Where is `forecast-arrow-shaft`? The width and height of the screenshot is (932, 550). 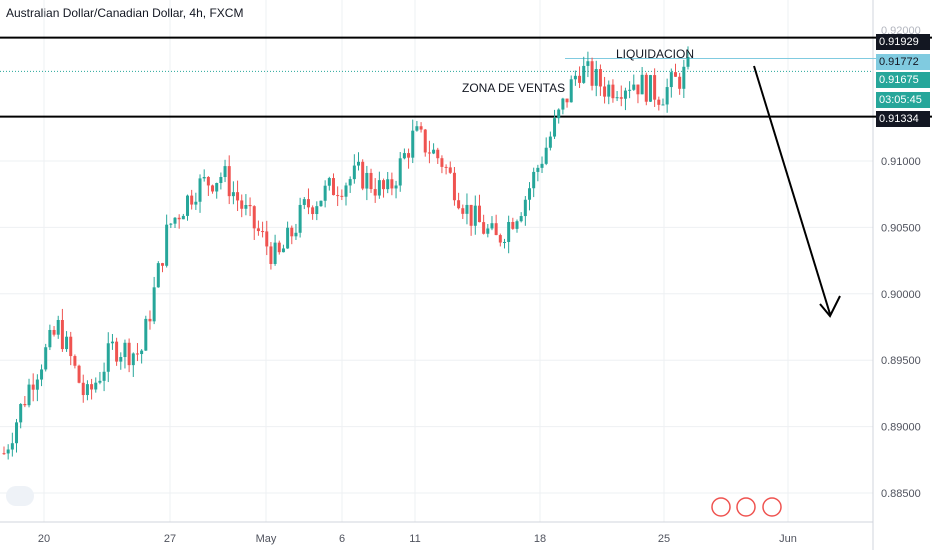
forecast-arrow-shaft is located at coordinates (792, 190).